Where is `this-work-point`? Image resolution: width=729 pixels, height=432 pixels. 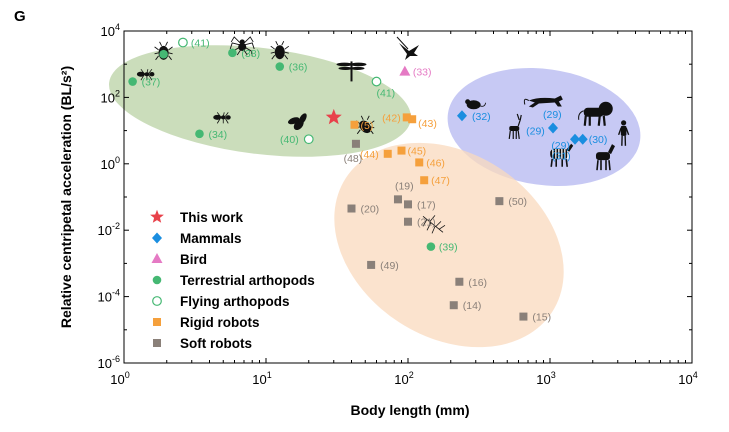
this-work-point is located at coordinates (333, 116).